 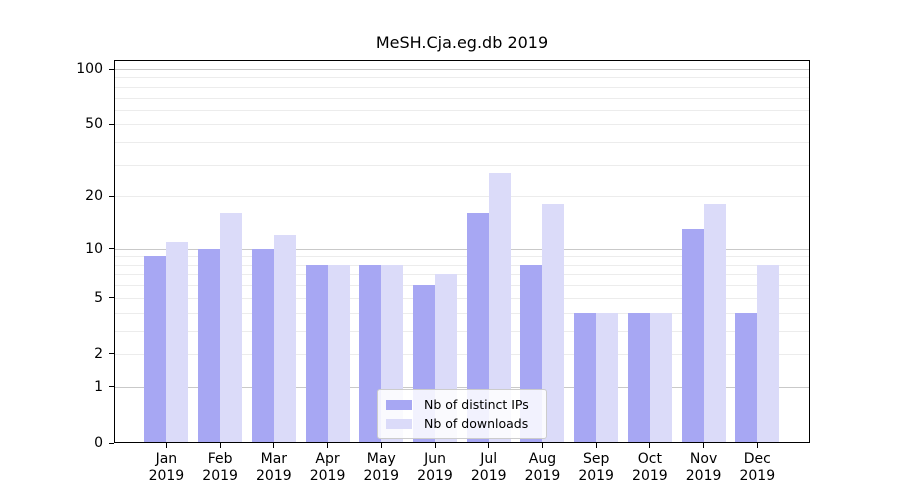 I want to click on bar-nb-of-downloads-aug, so click(x=553, y=323).